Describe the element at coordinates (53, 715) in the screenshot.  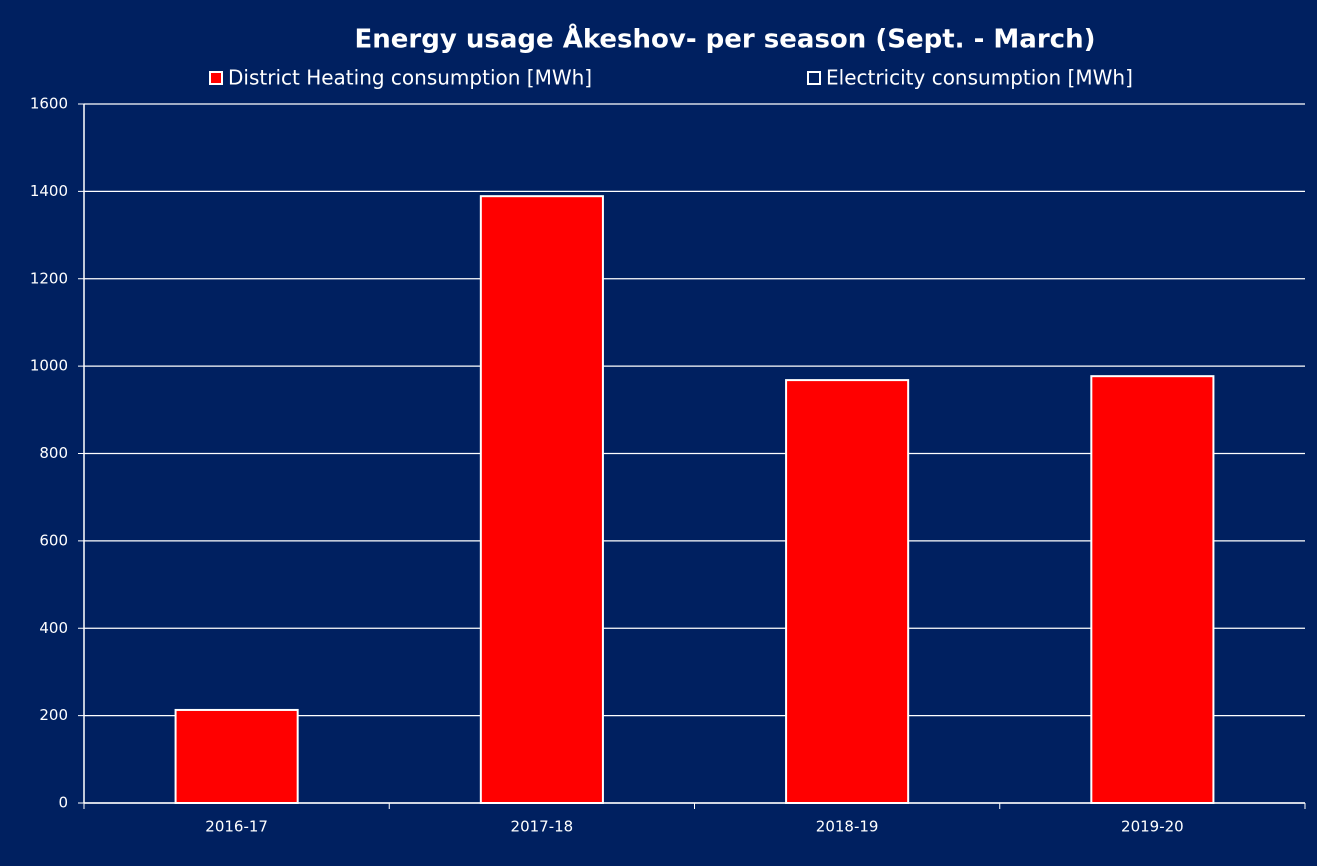
I see `y-tick-label: 200` at that location.